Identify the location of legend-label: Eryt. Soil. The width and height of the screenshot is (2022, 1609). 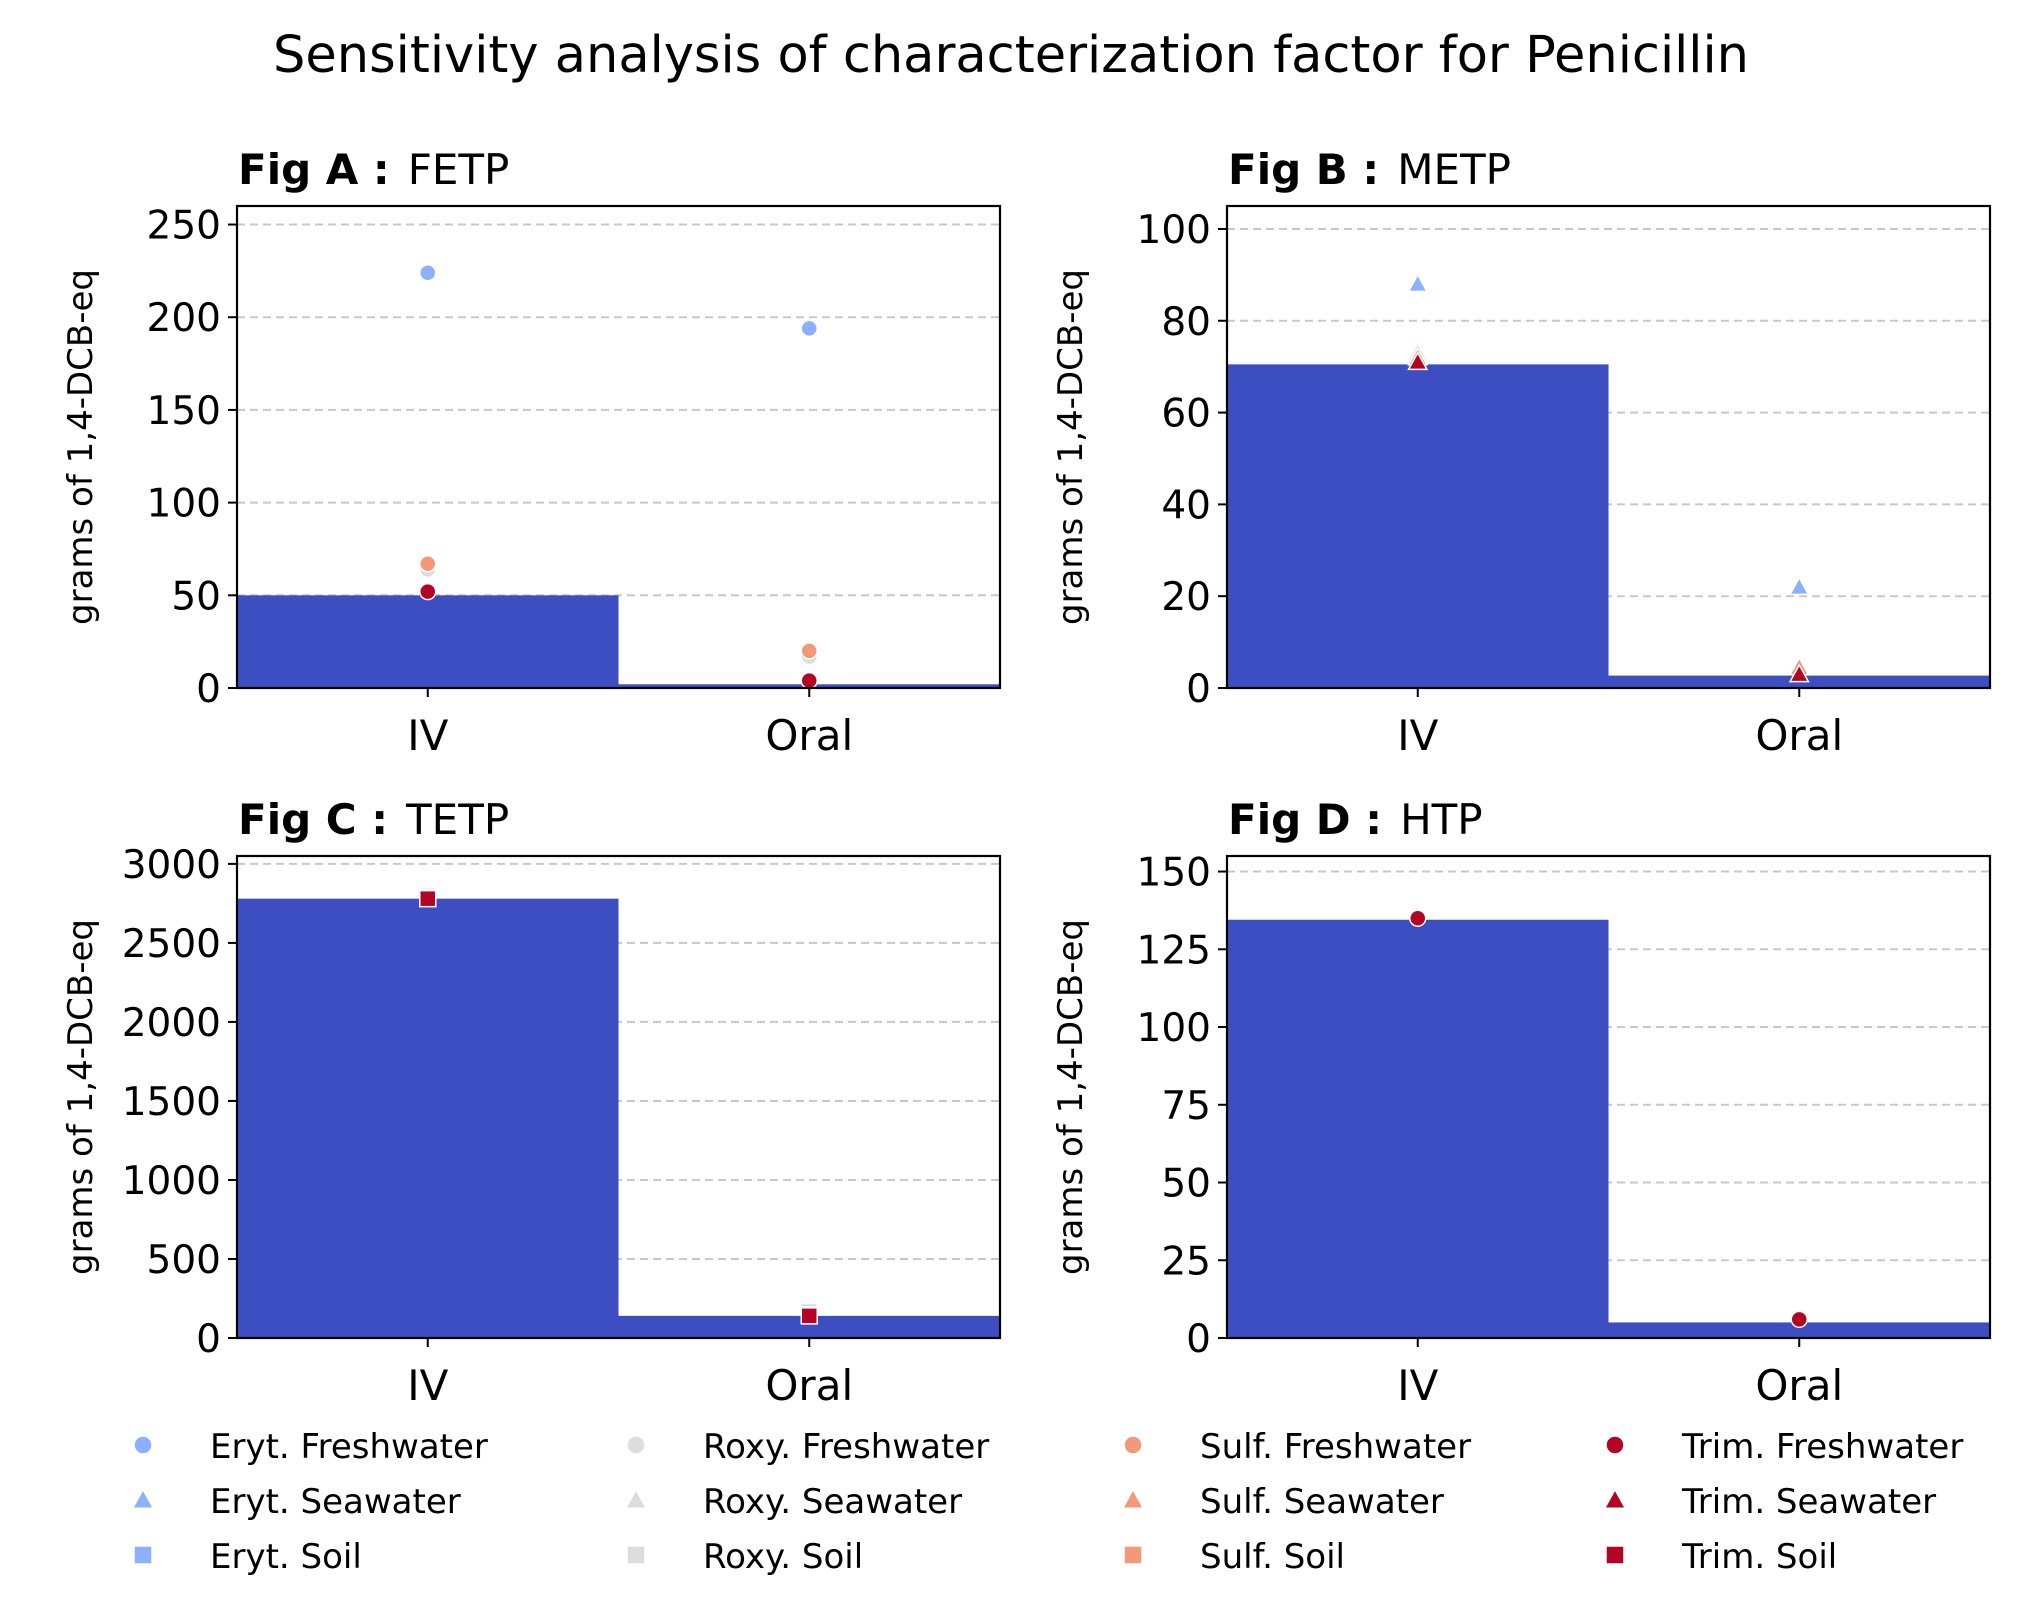
(286, 1557).